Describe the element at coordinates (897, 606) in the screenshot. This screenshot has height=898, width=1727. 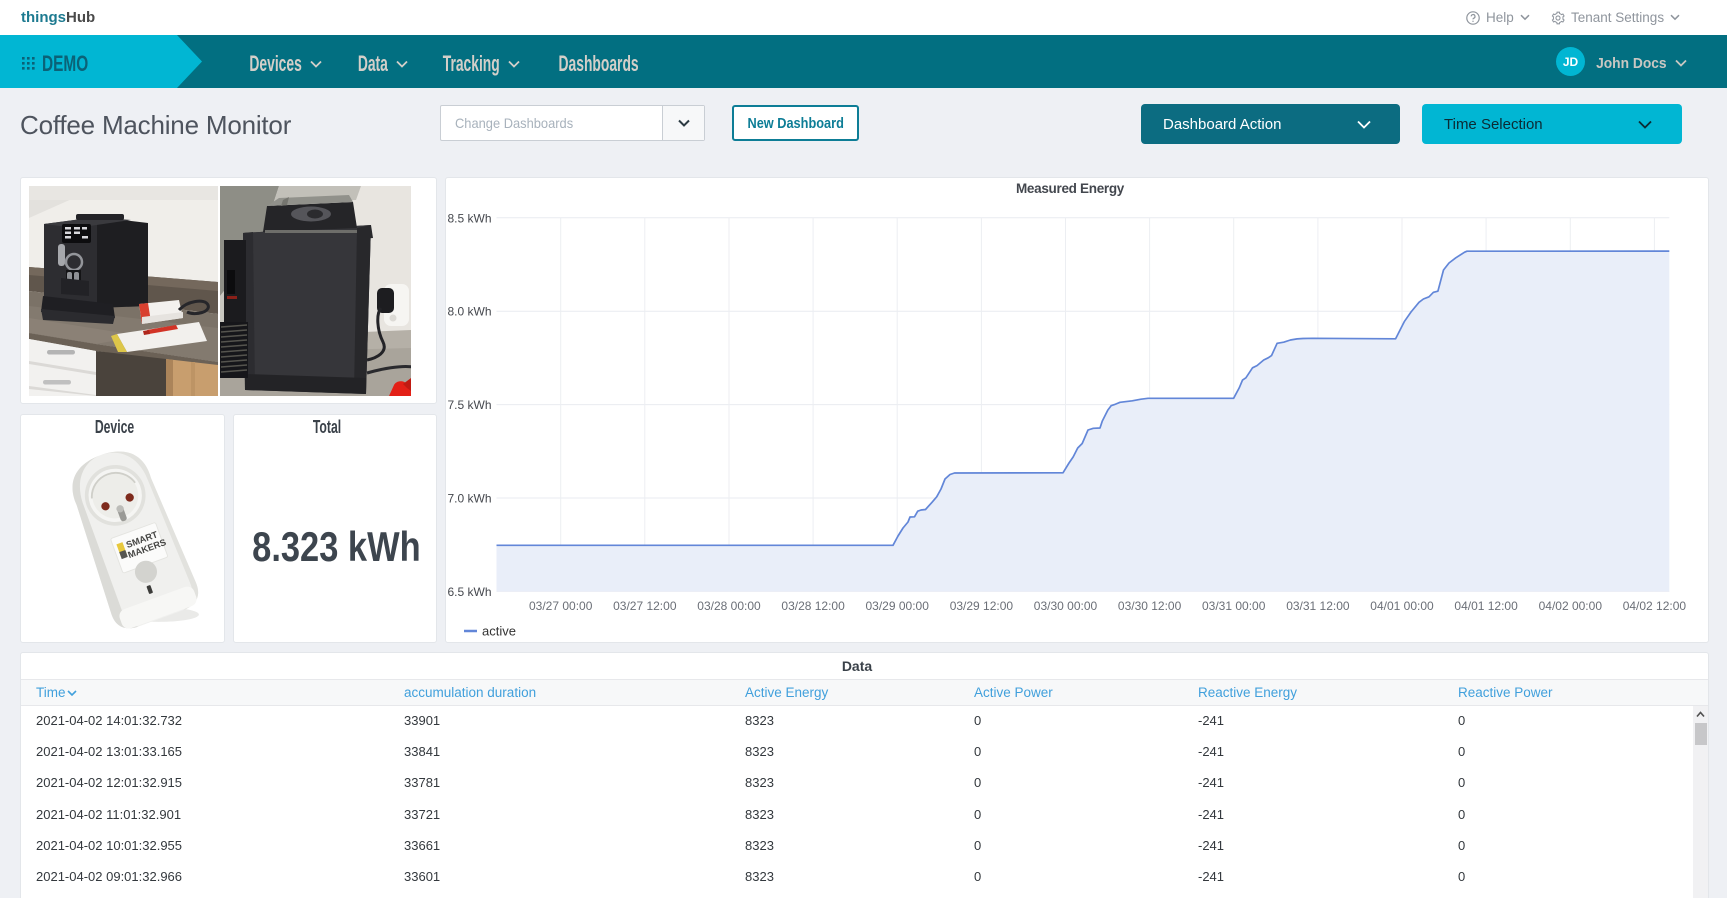
I see `svg-text: 03/29 00:00` at that location.